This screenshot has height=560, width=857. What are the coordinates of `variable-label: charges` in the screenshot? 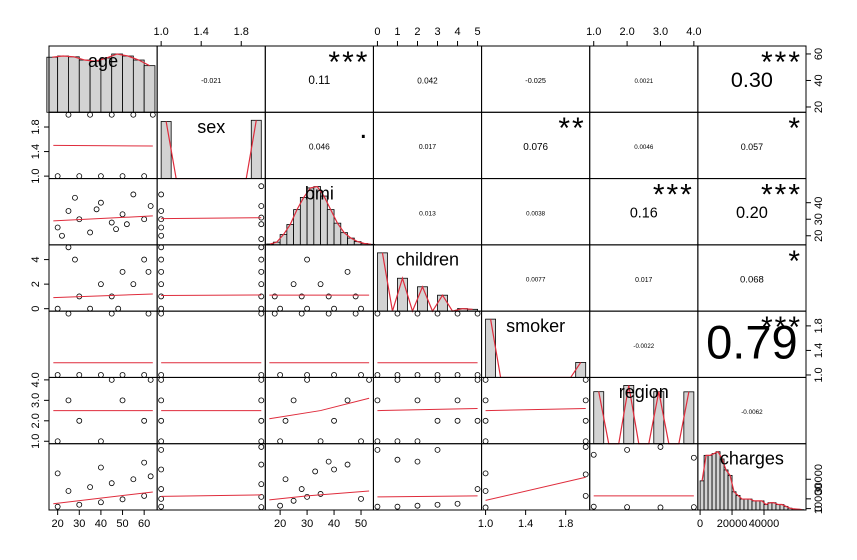 It's located at (752, 458).